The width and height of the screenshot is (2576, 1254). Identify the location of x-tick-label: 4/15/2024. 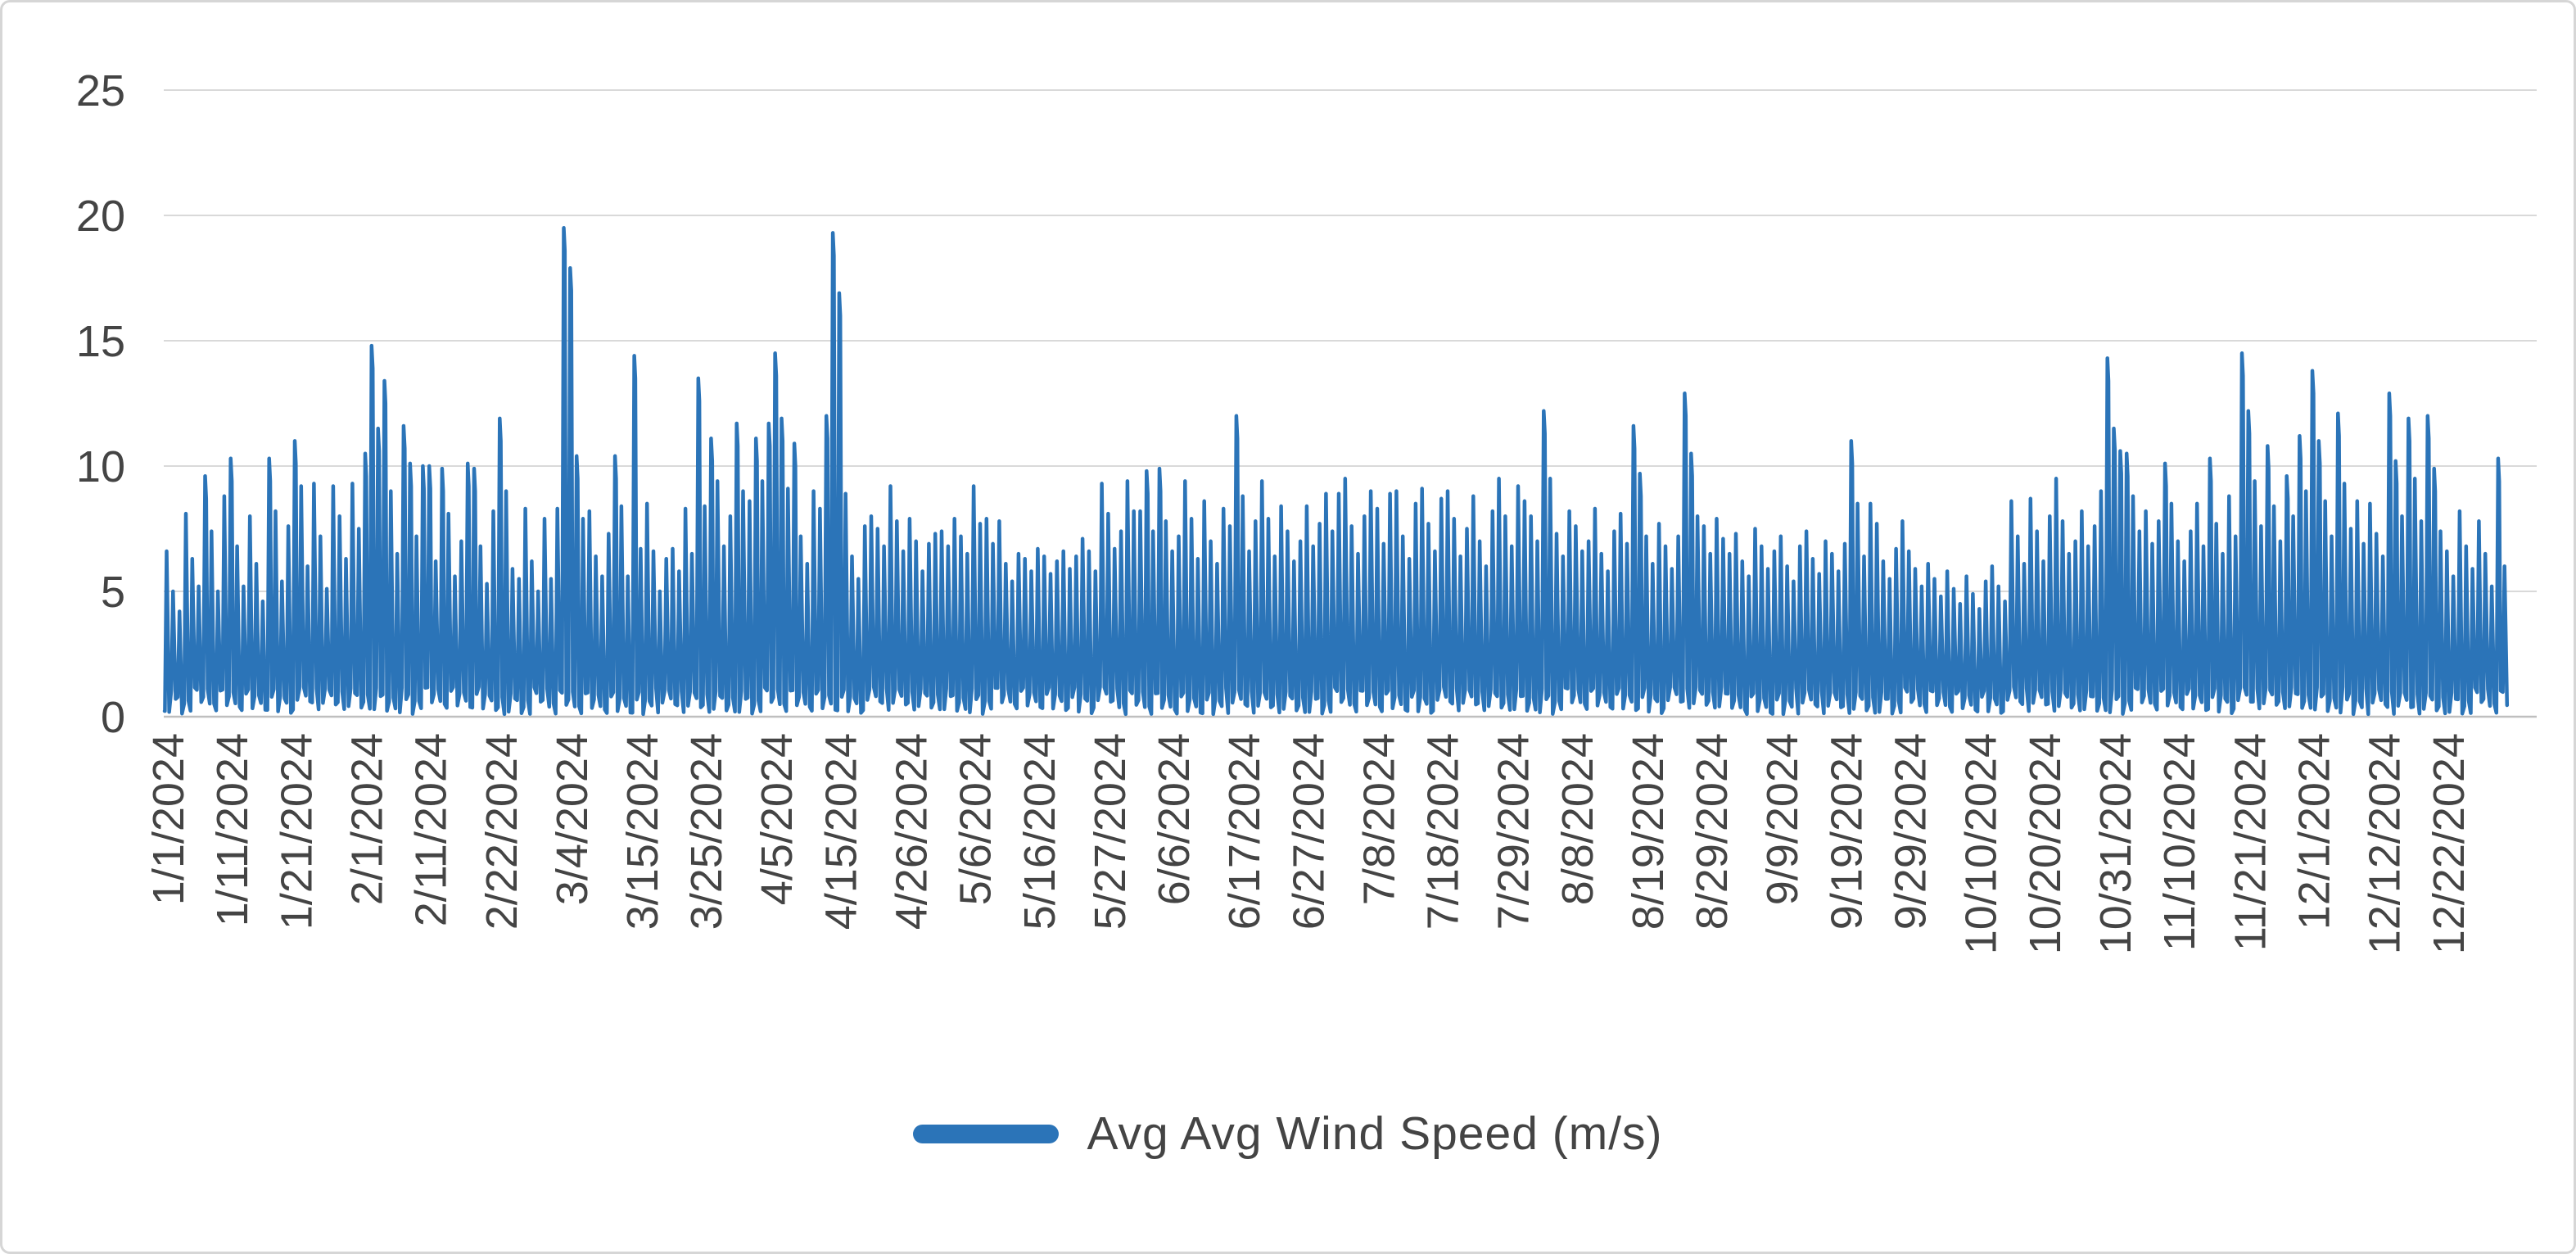
(840, 831).